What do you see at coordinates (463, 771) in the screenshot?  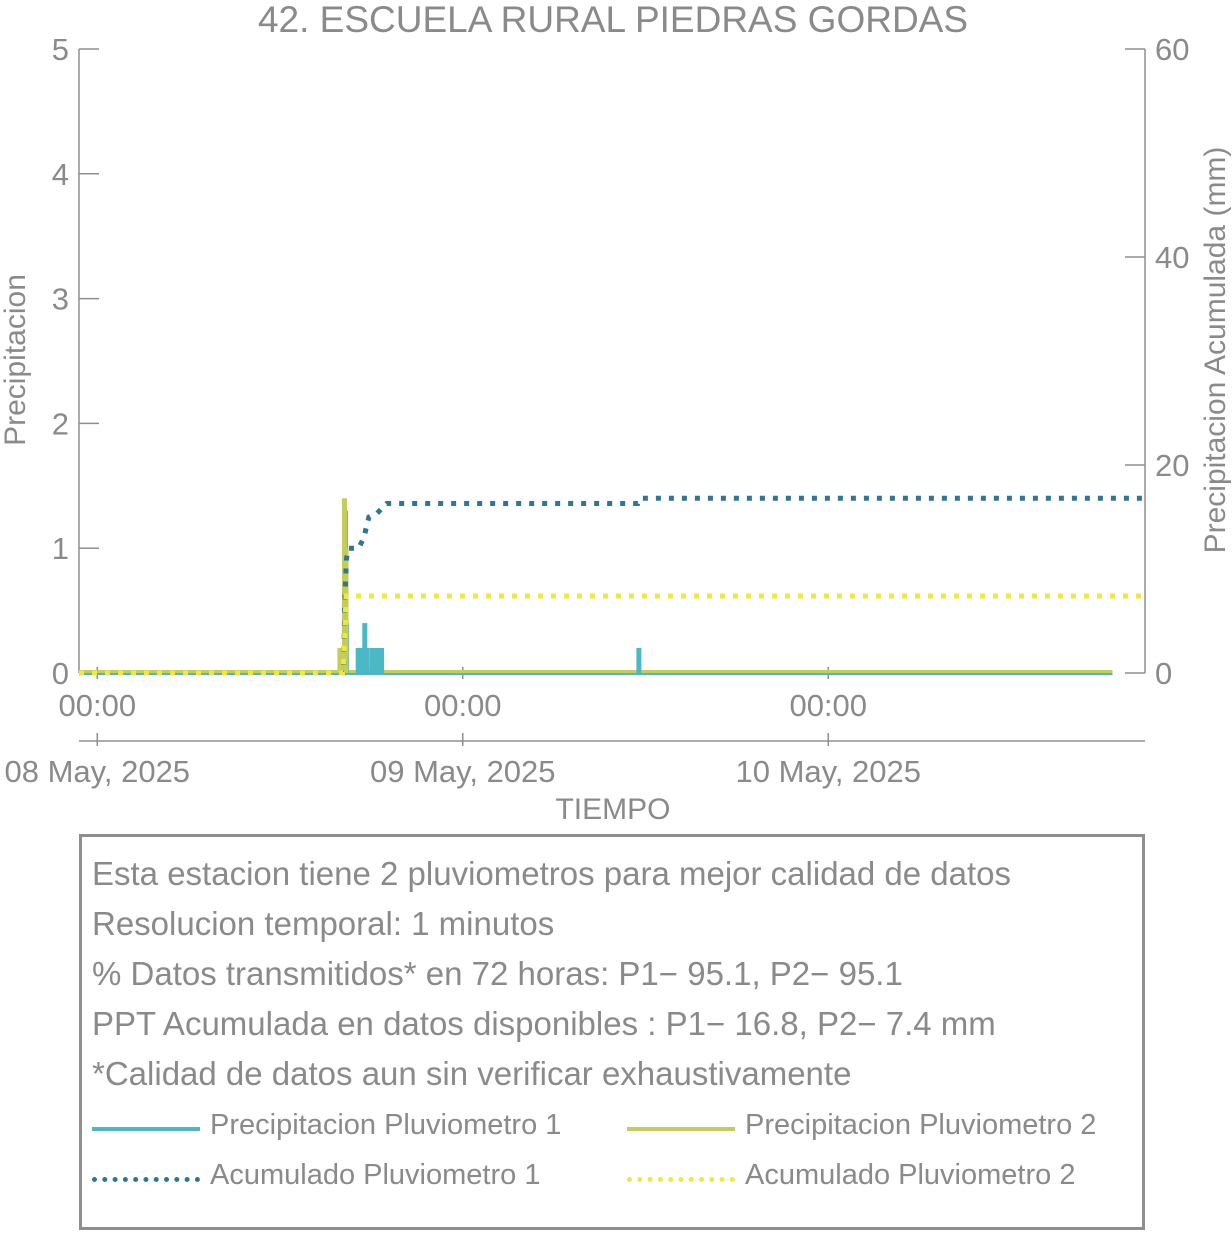 I see `x-tick-label-date: 09 May, 2025` at bounding box center [463, 771].